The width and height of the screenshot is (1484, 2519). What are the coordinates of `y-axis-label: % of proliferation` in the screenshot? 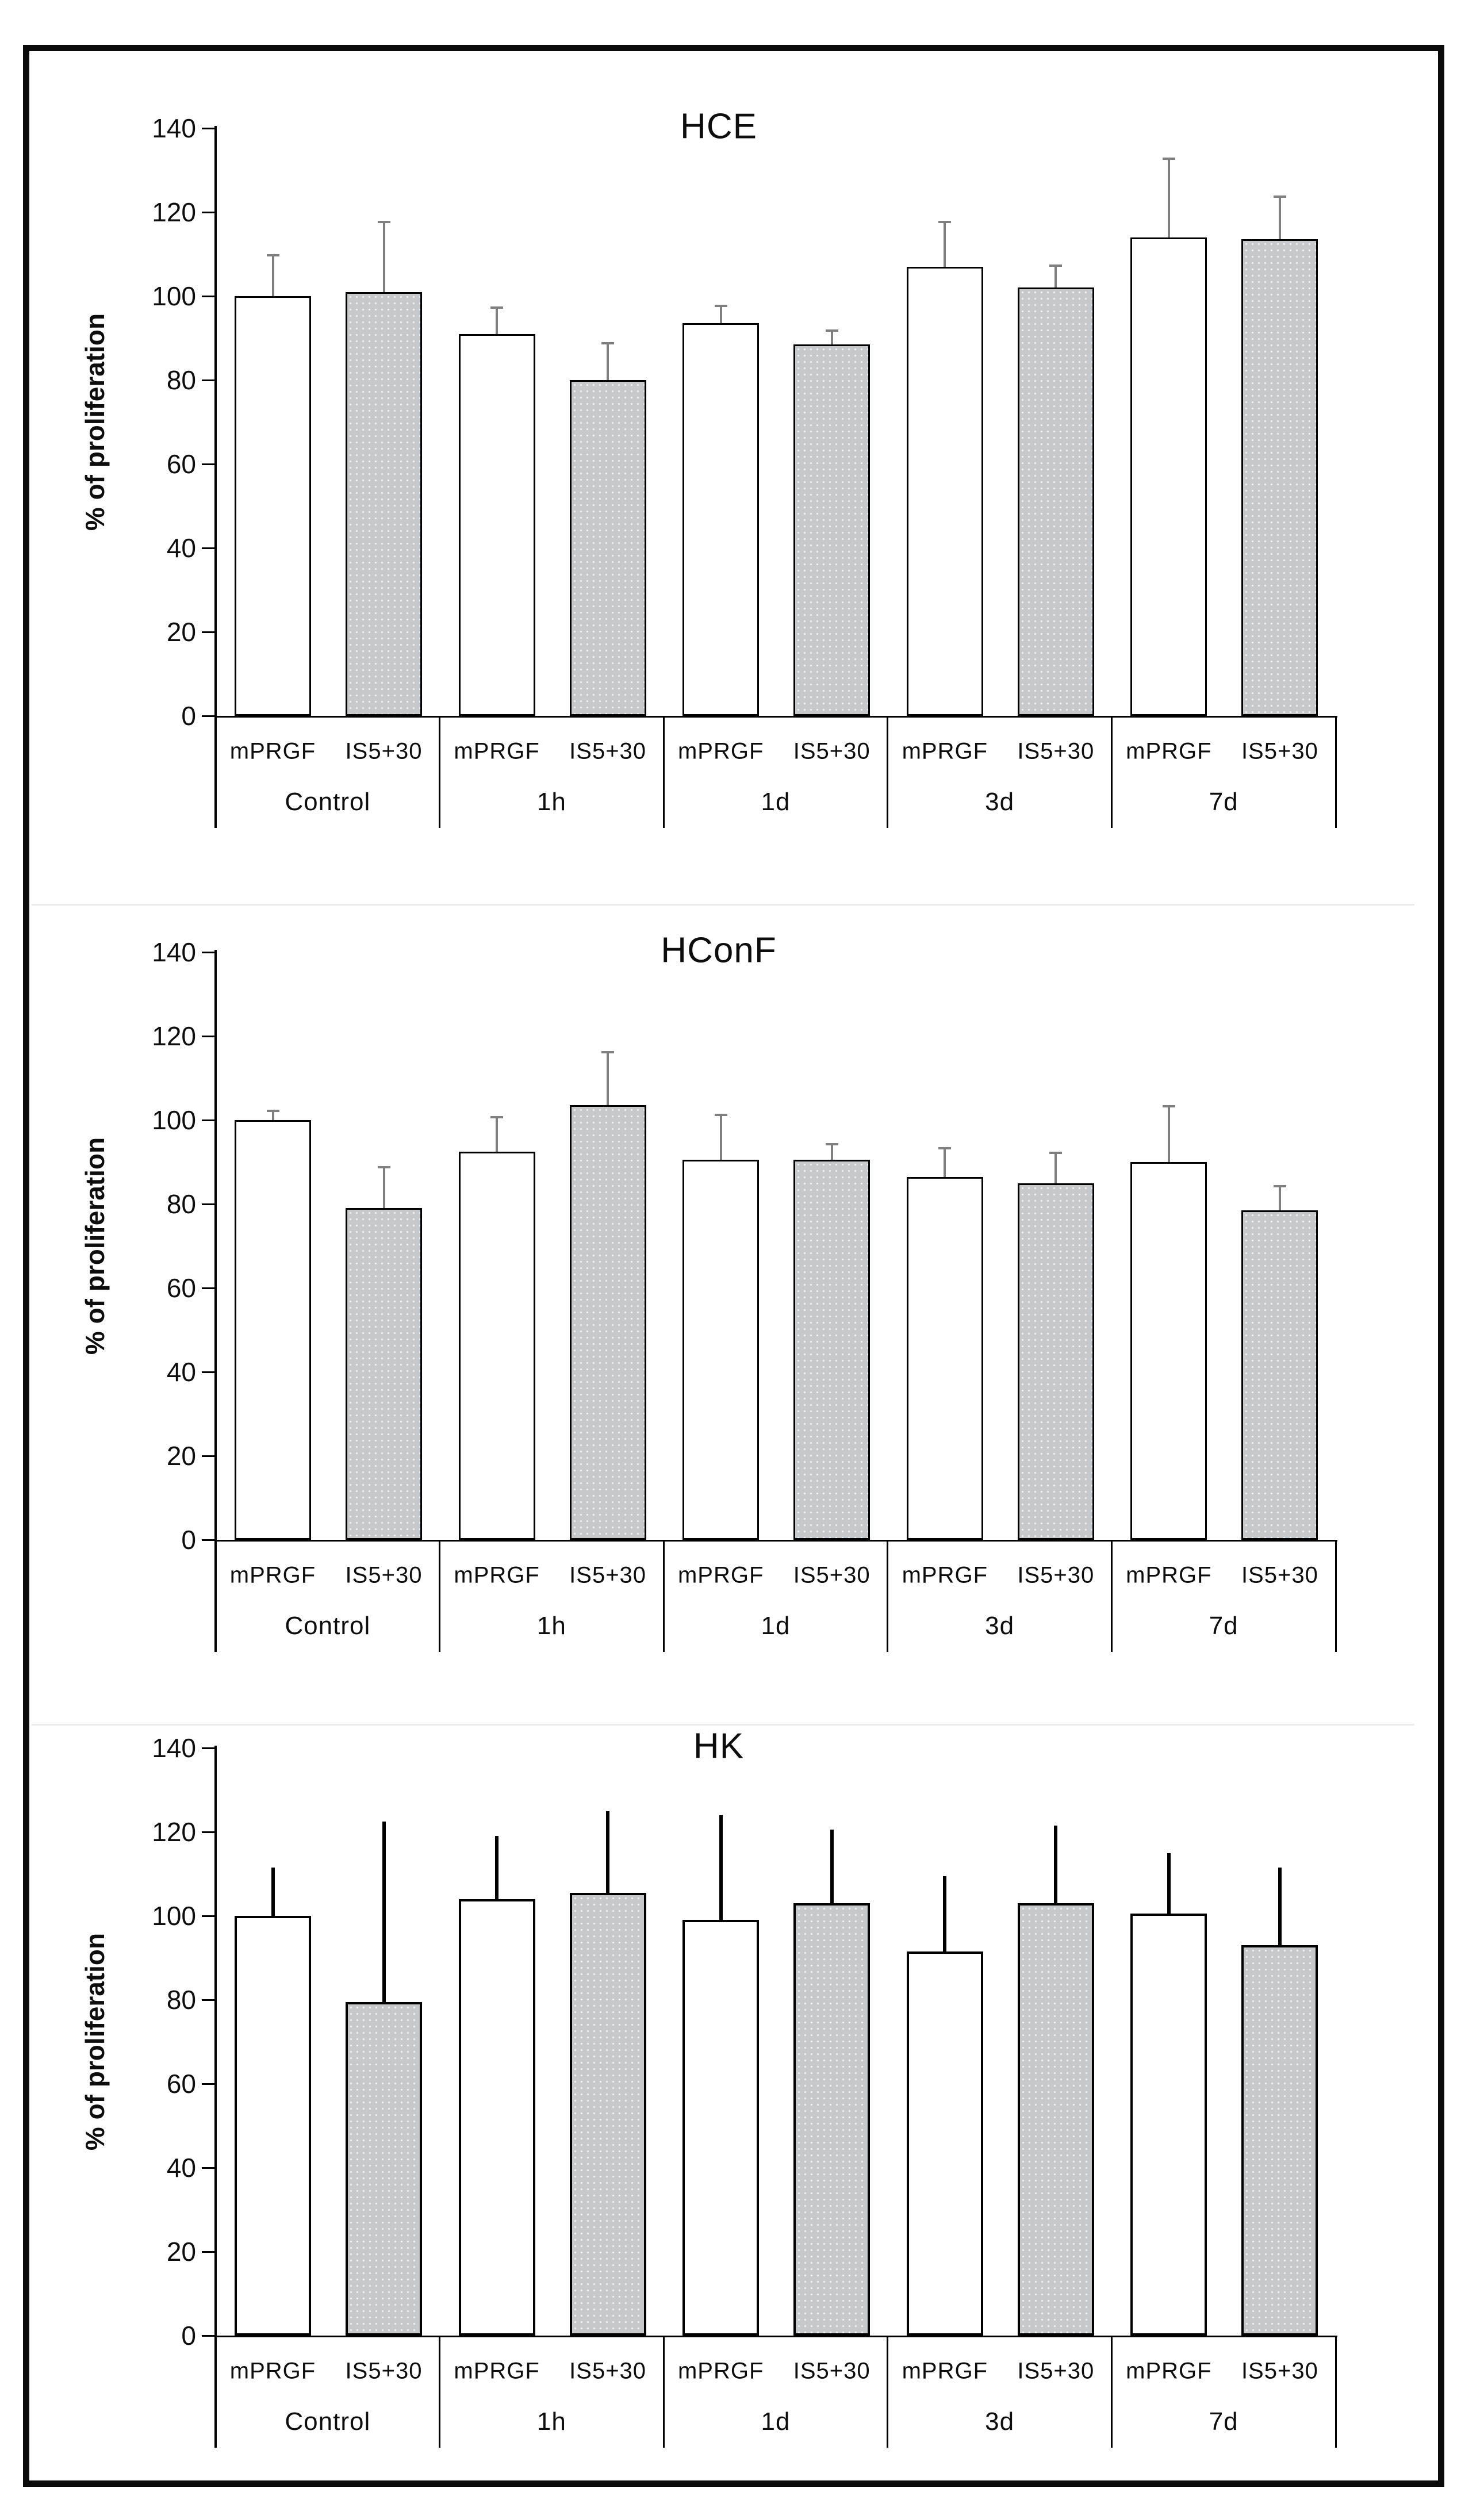 It's located at (95, 422).